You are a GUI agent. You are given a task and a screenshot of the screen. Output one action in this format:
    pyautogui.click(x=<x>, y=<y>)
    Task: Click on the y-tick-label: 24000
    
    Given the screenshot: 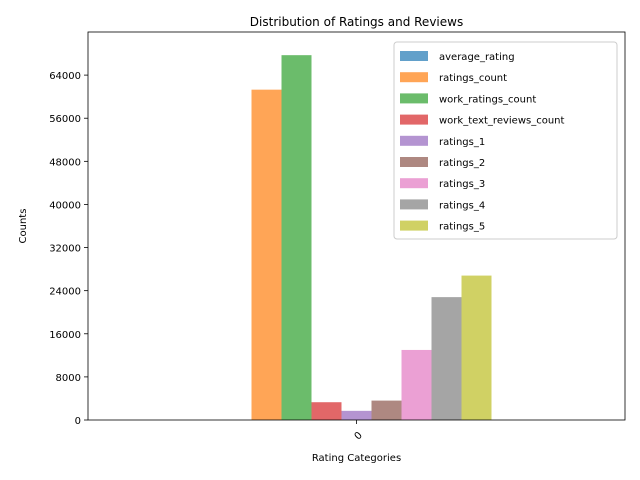 What is the action you would take?
    pyautogui.click(x=65, y=292)
    